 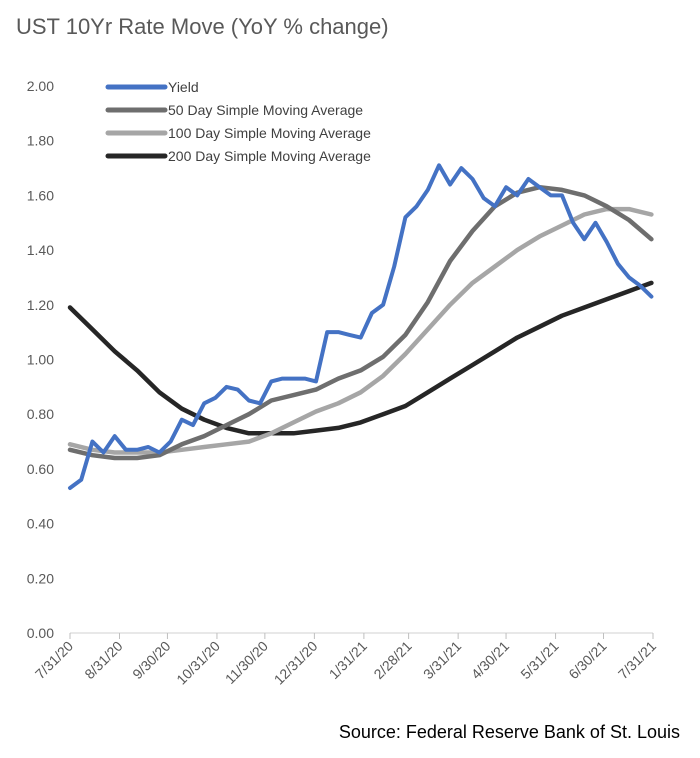 I want to click on y-tick-label: 2.00, so click(x=40, y=86).